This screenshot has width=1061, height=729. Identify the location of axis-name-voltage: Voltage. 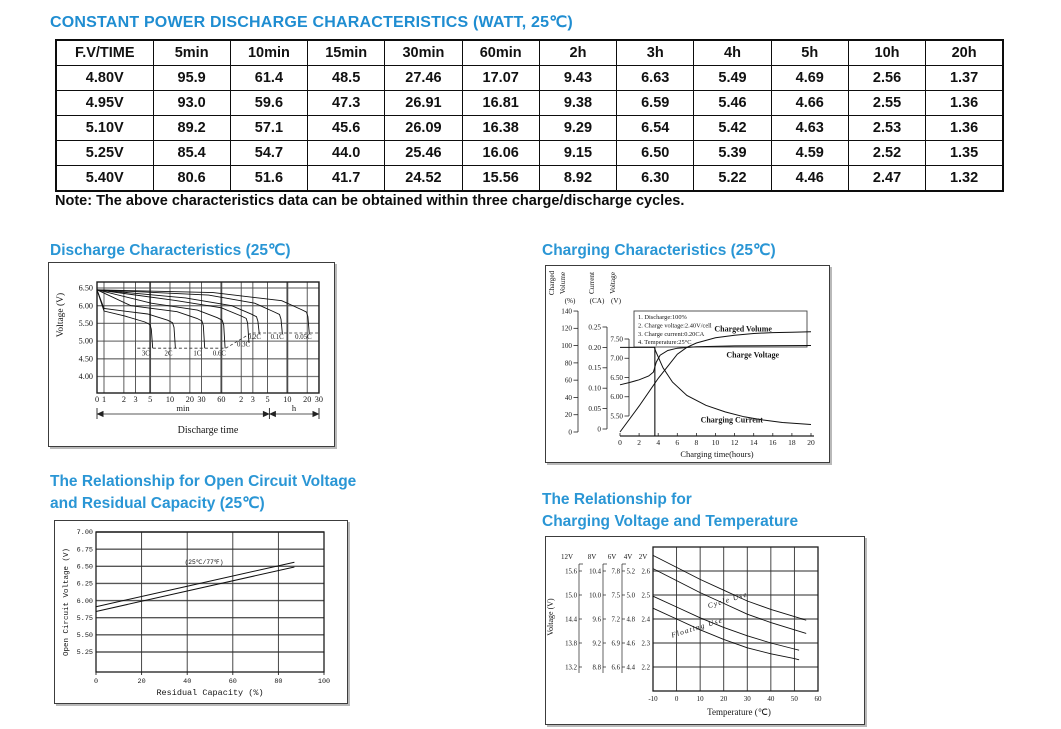
(613, 283).